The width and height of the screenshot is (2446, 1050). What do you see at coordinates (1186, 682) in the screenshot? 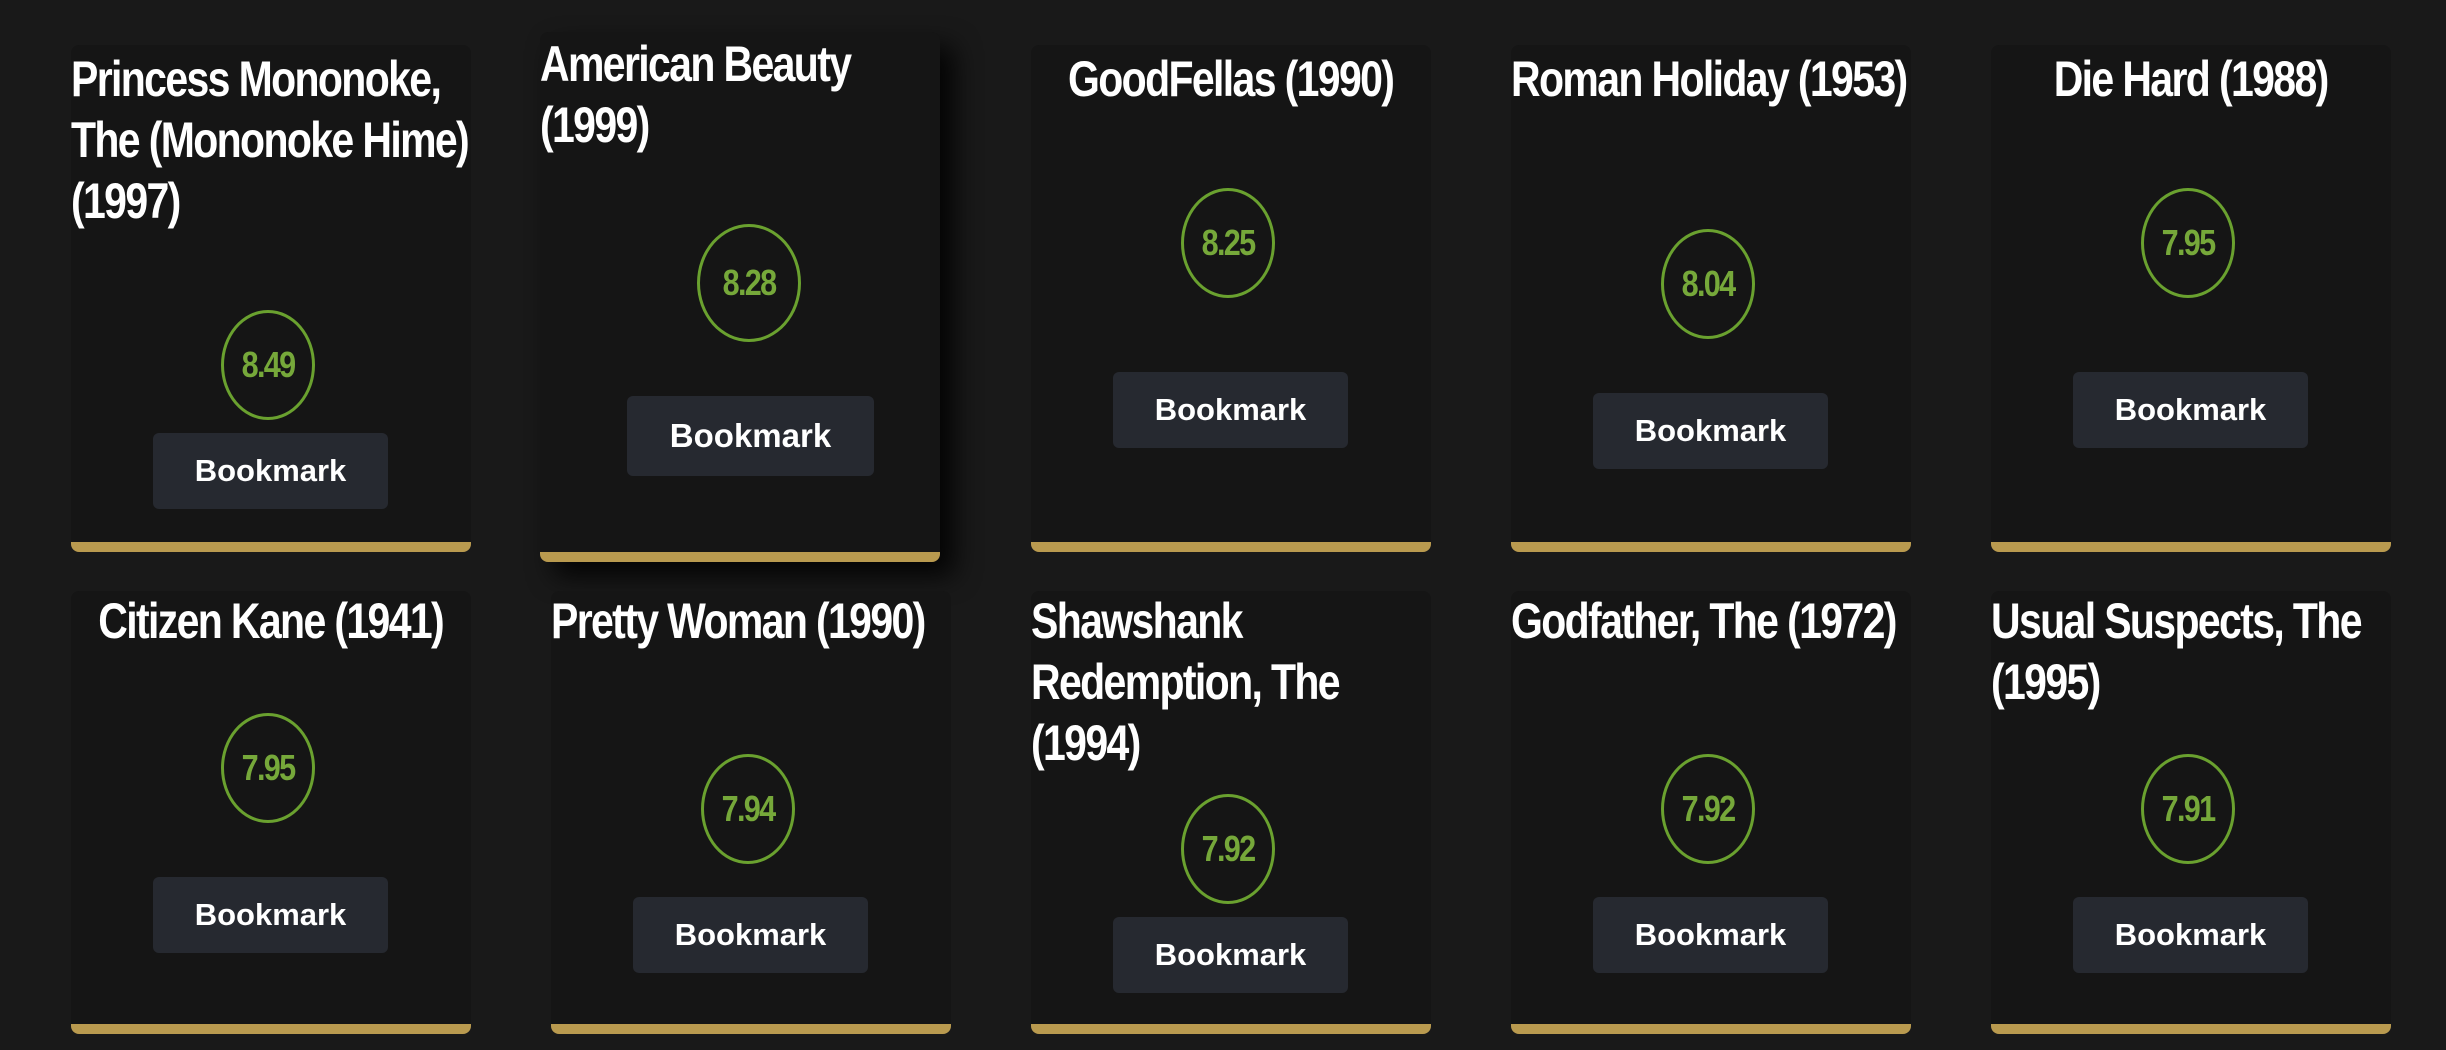
I see `movie-title: Shawshank Redemption, The (1994)` at bounding box center [1186, 682].